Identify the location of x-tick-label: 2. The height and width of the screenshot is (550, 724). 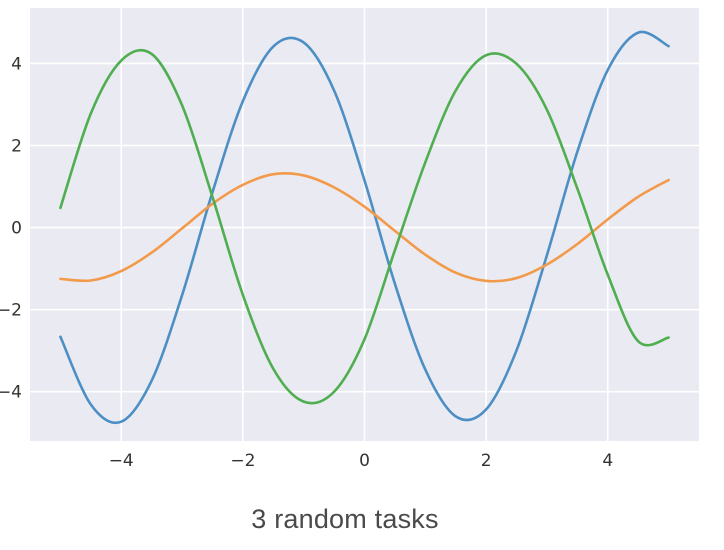
(486, 461).